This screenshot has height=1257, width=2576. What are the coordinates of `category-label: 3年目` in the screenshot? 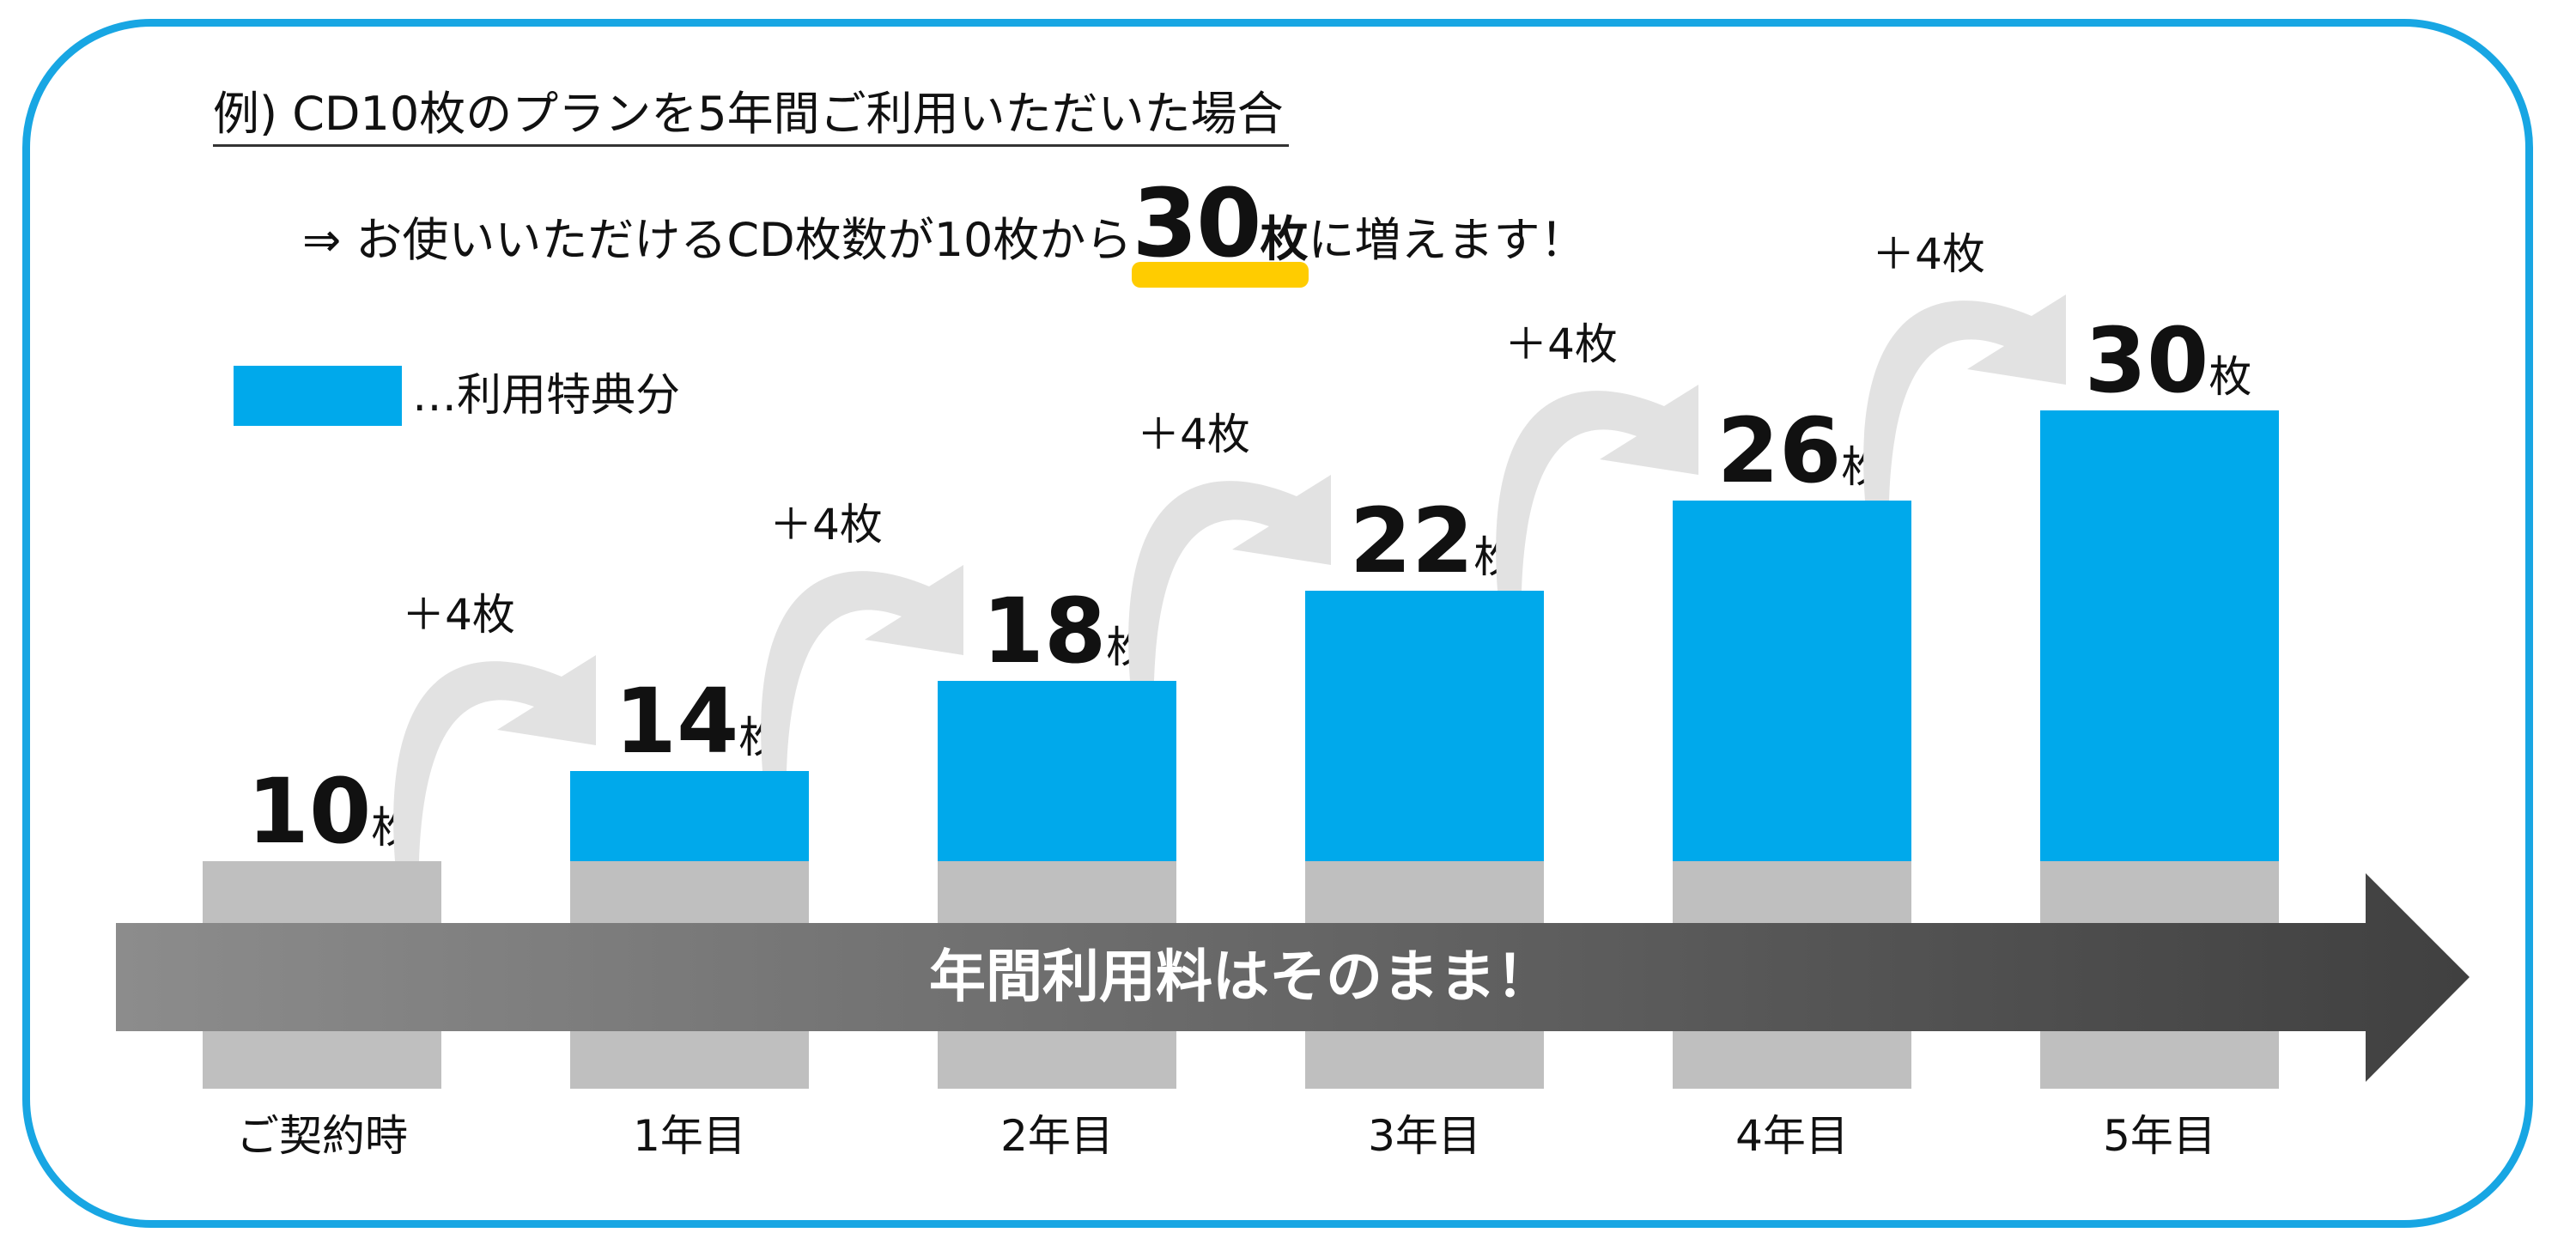 It's located at (1425, 1136).